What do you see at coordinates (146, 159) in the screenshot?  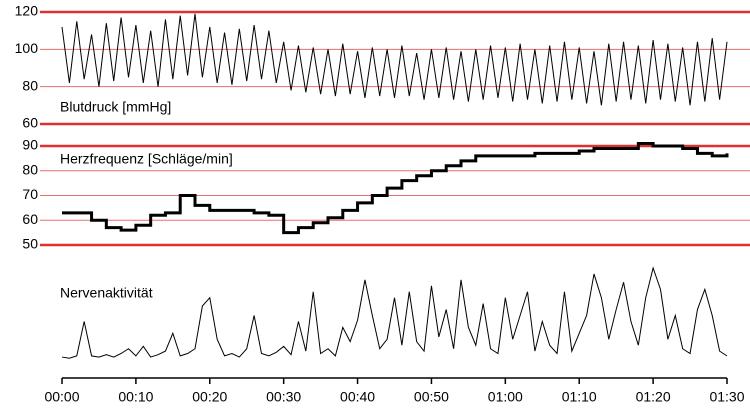 I see `panel-label: Herzfrequenz [Schläge/min]` at bounding box center [146, 159].